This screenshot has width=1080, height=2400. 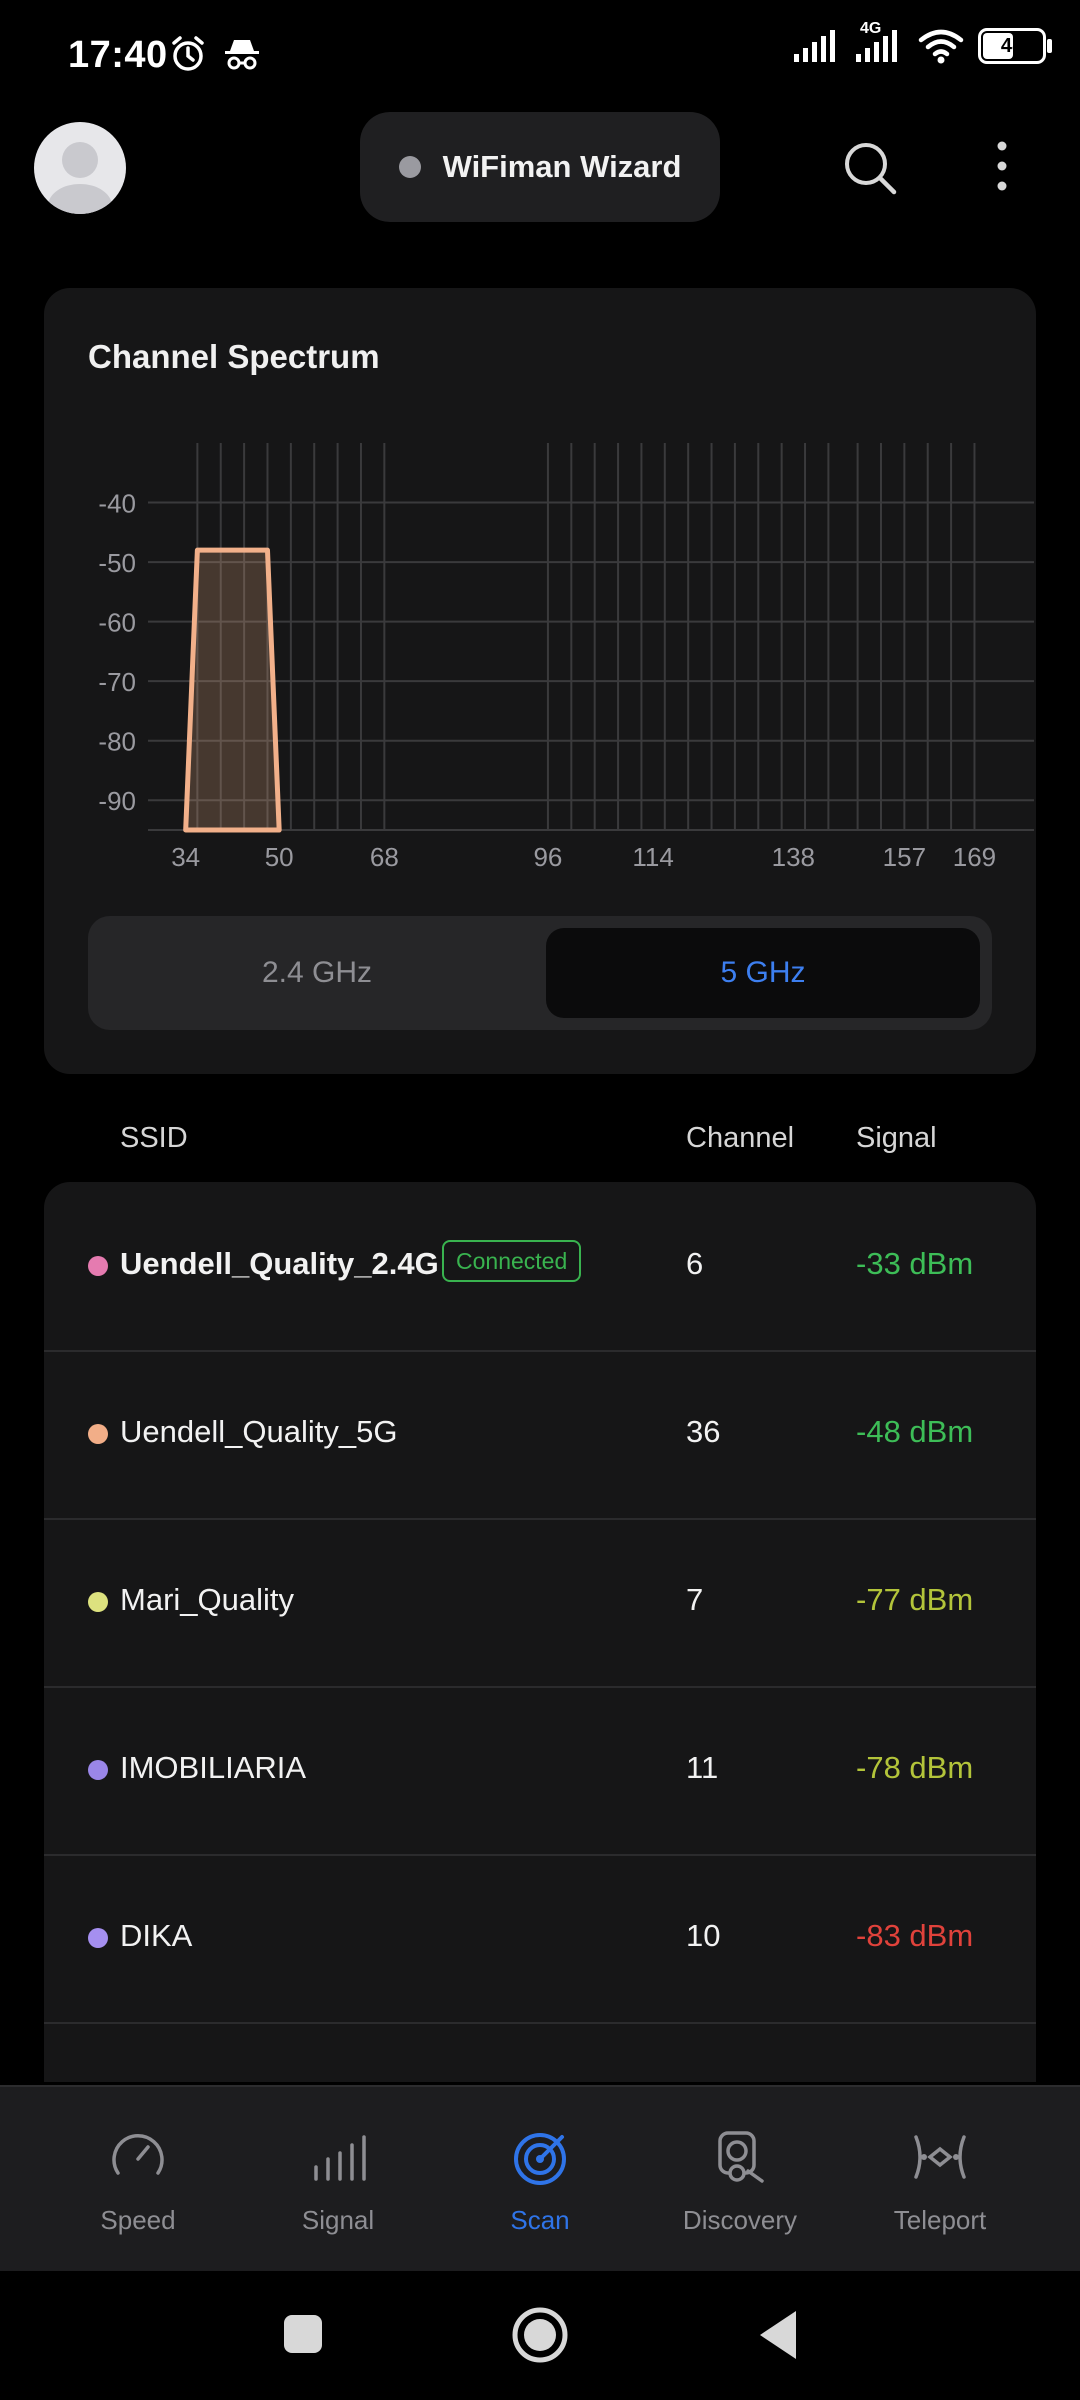 I want to click on x-tick-label: 50, so click(x=279, y=857).